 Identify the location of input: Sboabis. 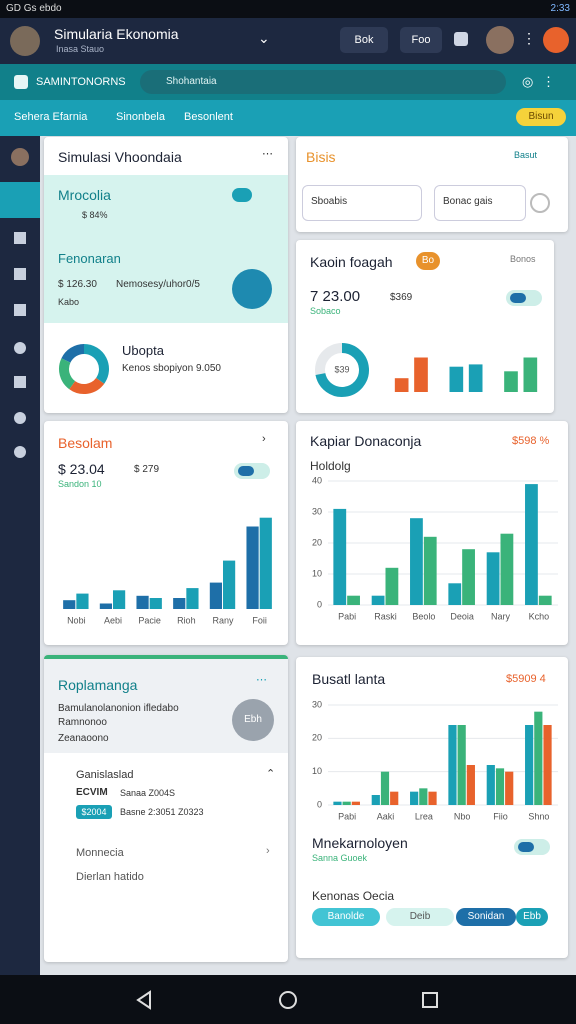
(362, 203).